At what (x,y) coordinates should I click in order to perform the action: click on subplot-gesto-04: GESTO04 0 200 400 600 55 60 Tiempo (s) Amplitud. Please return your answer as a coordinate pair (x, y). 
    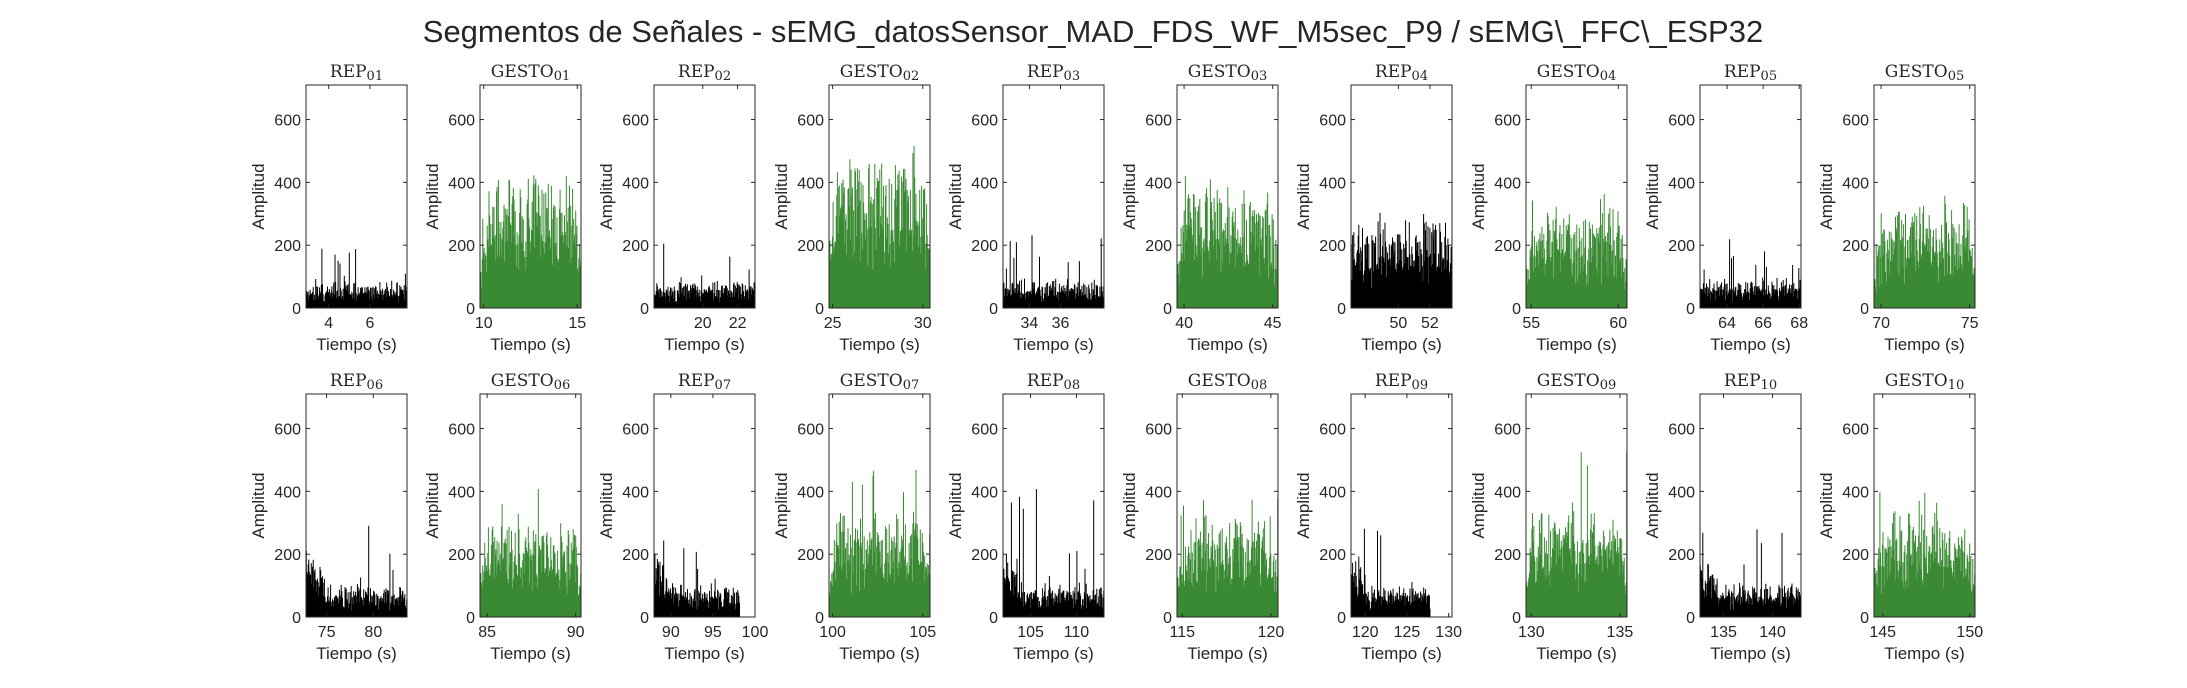
    Looking at the image, I should click on (1548, 208).